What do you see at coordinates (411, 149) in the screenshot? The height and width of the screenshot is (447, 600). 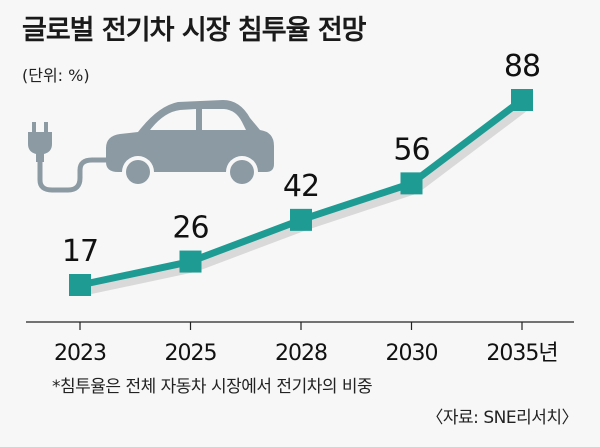 I see `data-label: 56` at bounding box center [411, 149].